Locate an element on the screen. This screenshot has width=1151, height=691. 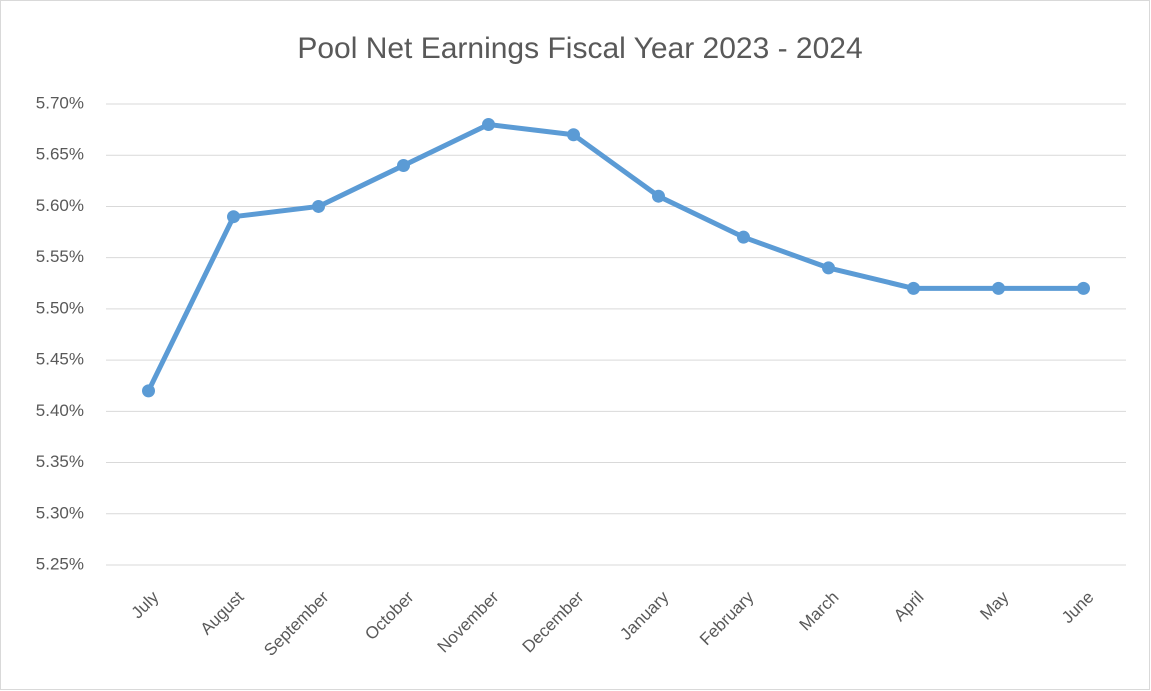
y-tick-label: 5.40% is located at coordinates (60, 410).